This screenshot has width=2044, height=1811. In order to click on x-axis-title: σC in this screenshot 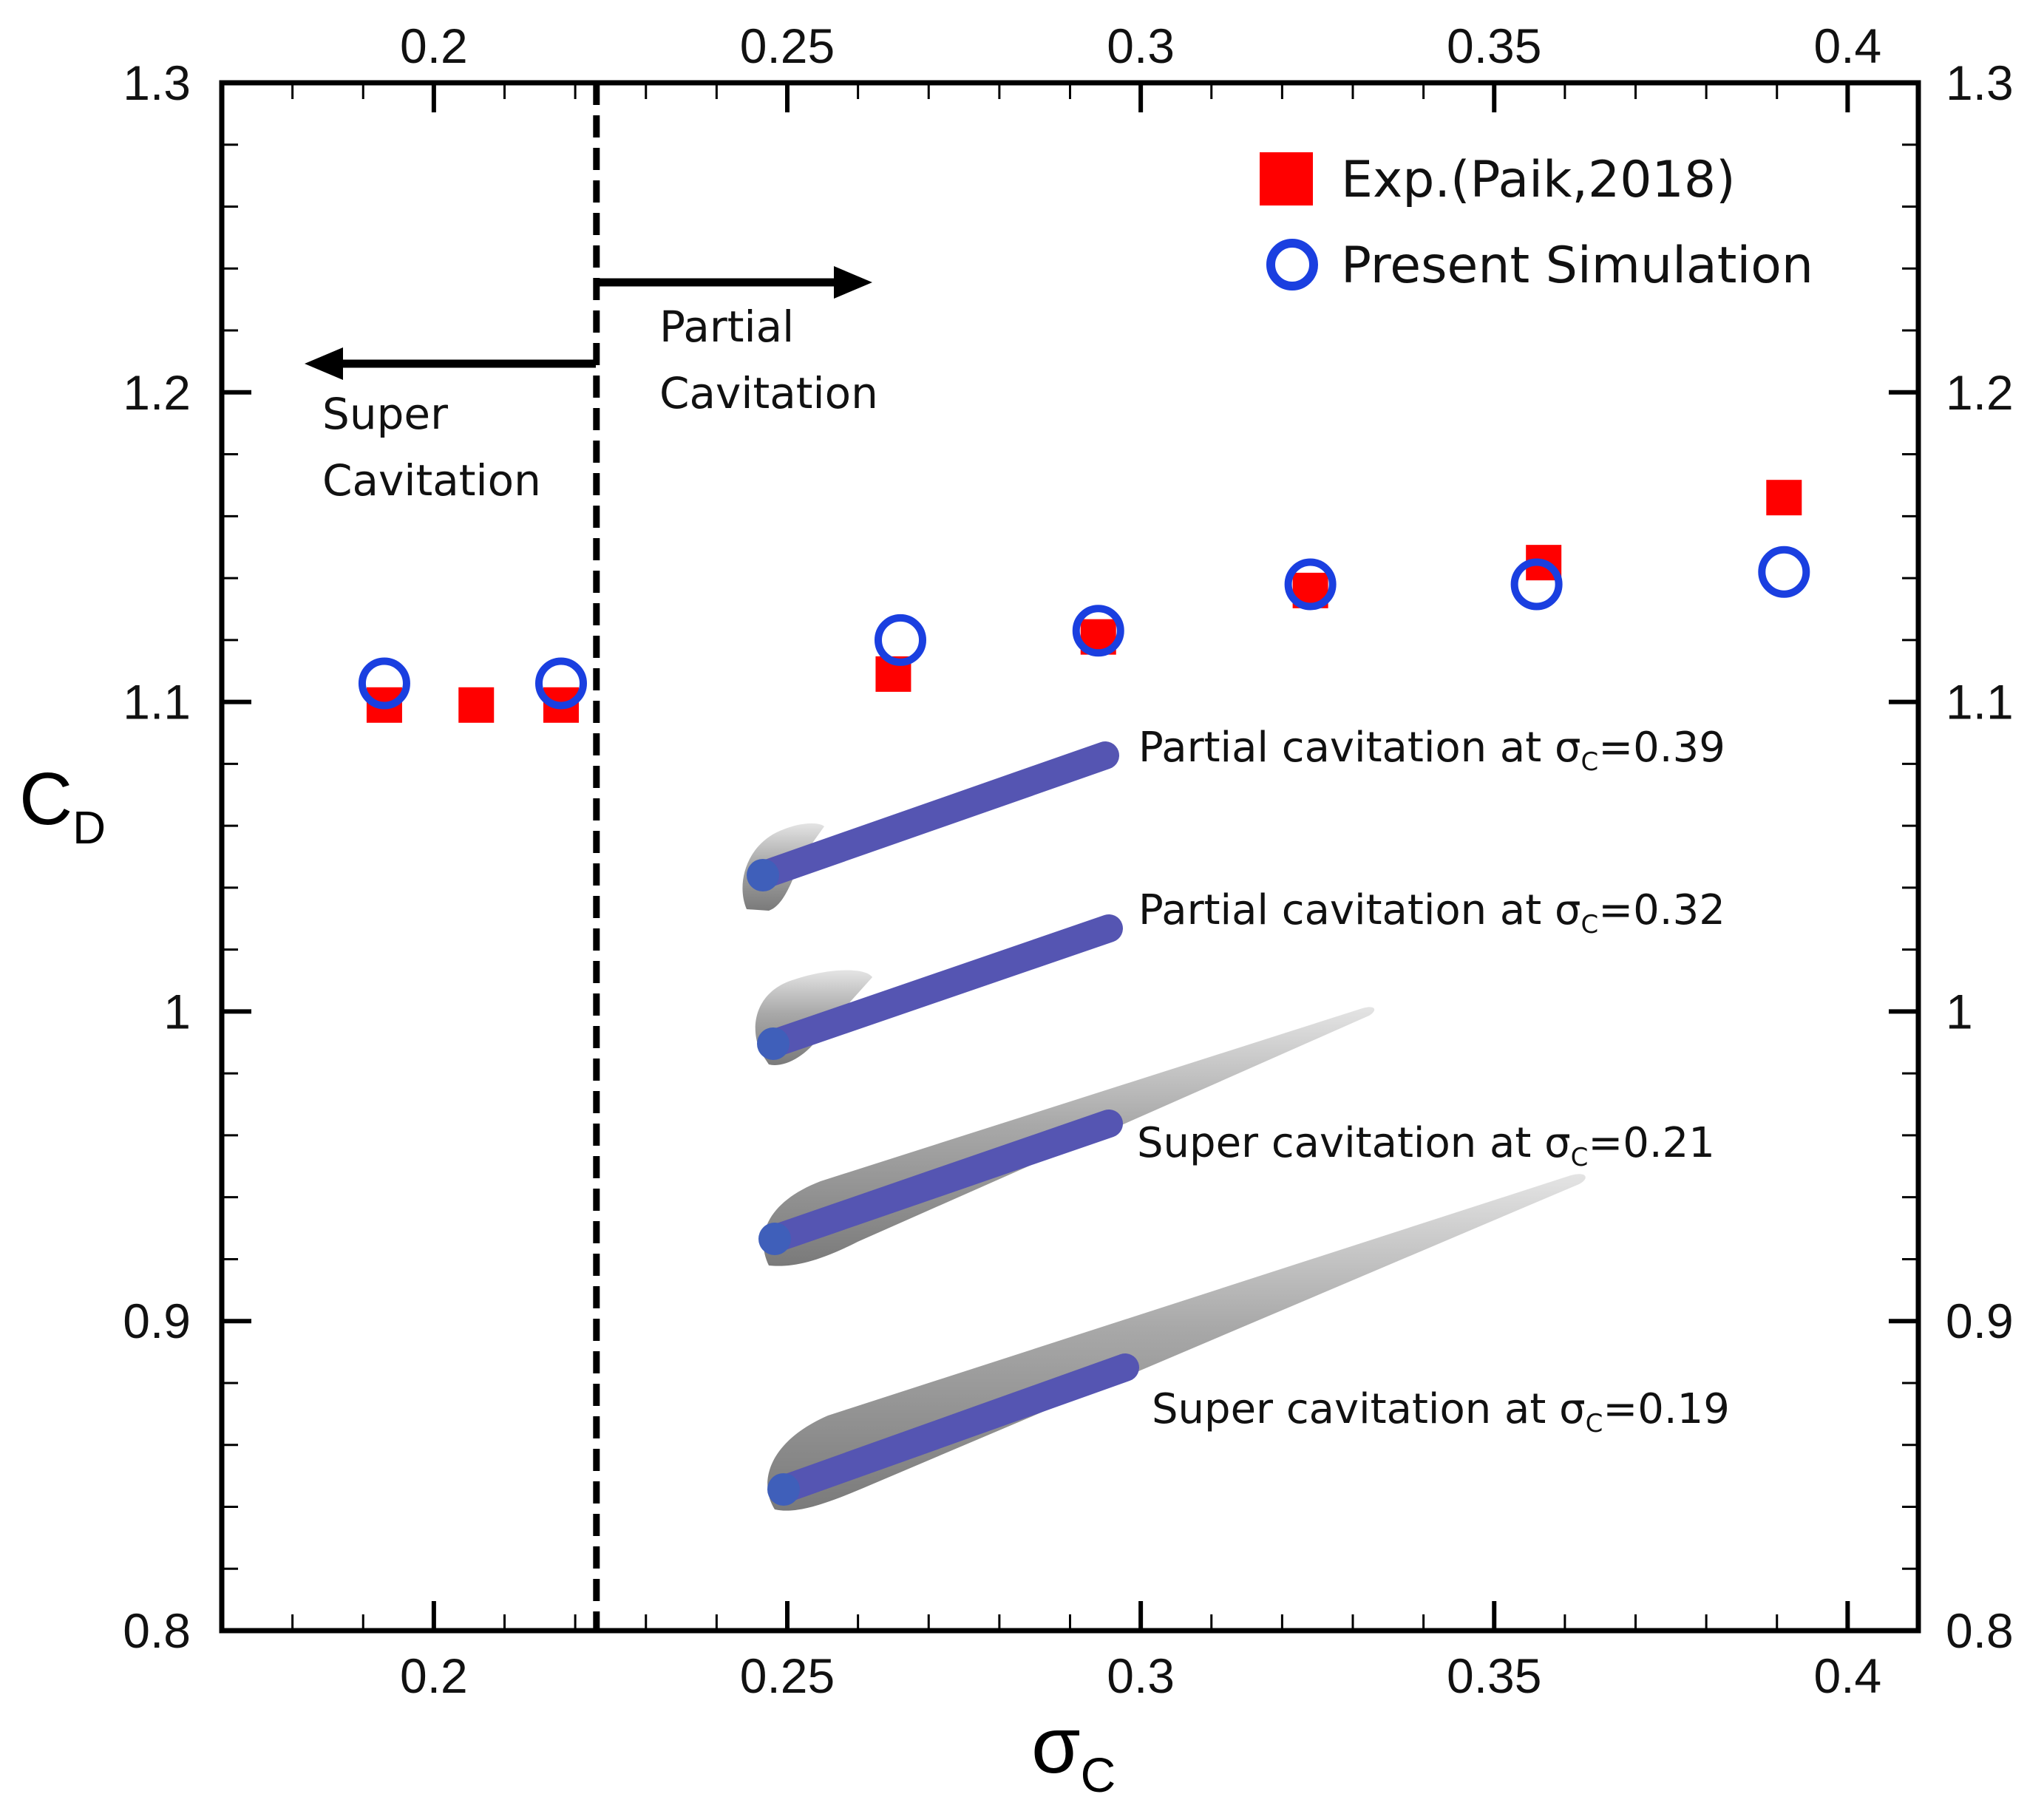, I will do `click(1073, 1751)`.